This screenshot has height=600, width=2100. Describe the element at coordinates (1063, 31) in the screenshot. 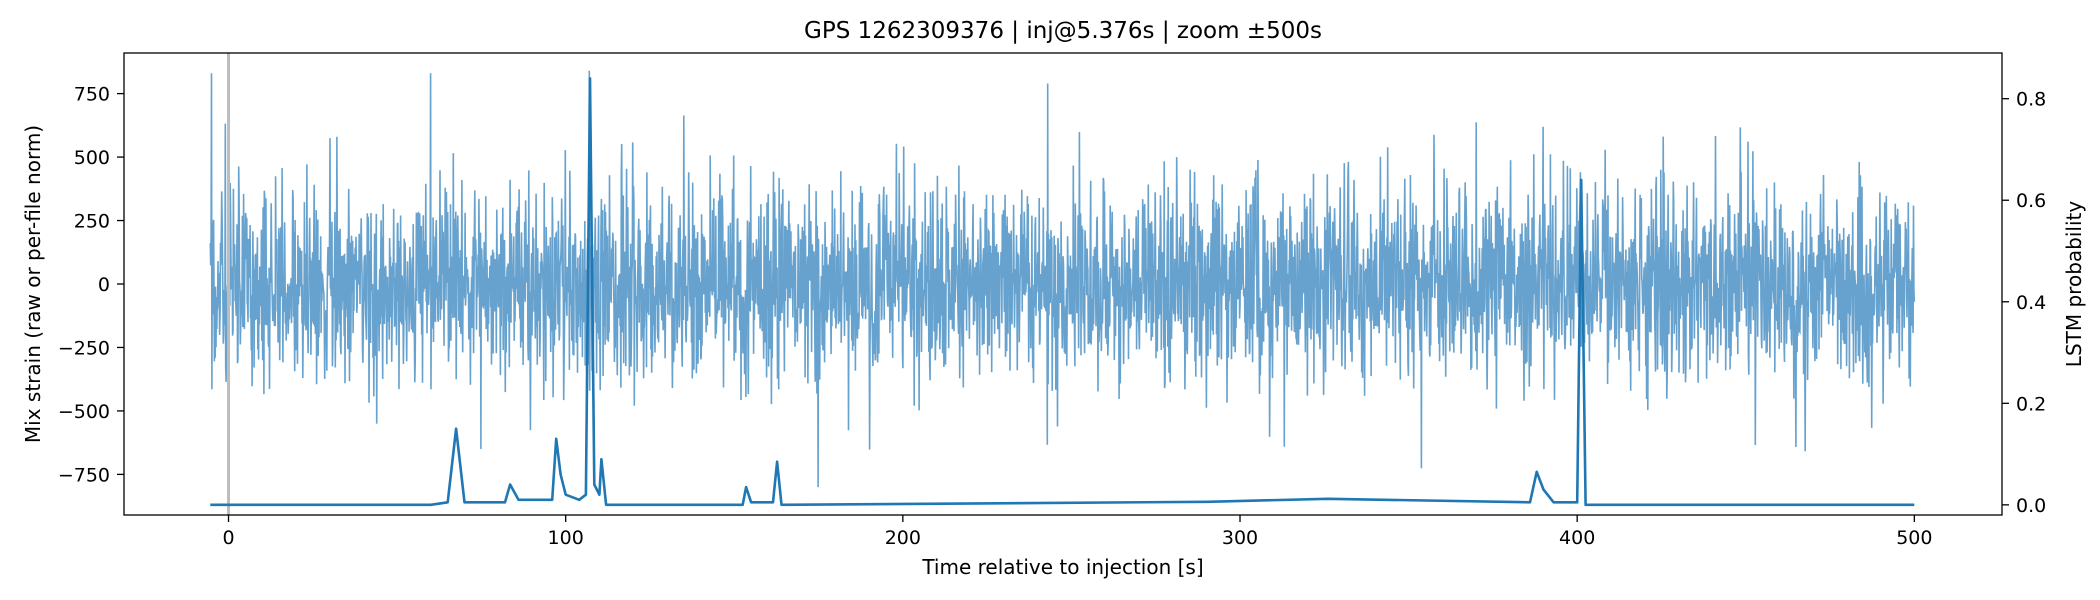

I see `chart-title: GPS 1262309376 | inj@5.376s | zoom ±500s` at that location.